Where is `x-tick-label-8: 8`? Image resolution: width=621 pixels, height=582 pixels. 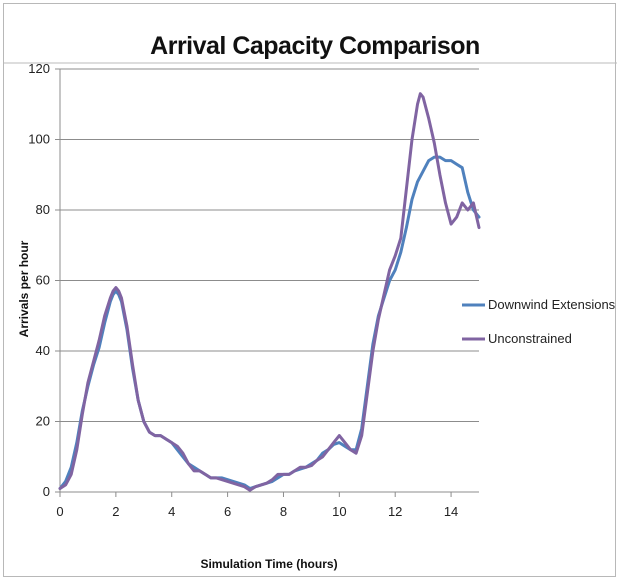
x-tick-label-8: 8 is located at coordinates (283, 511).